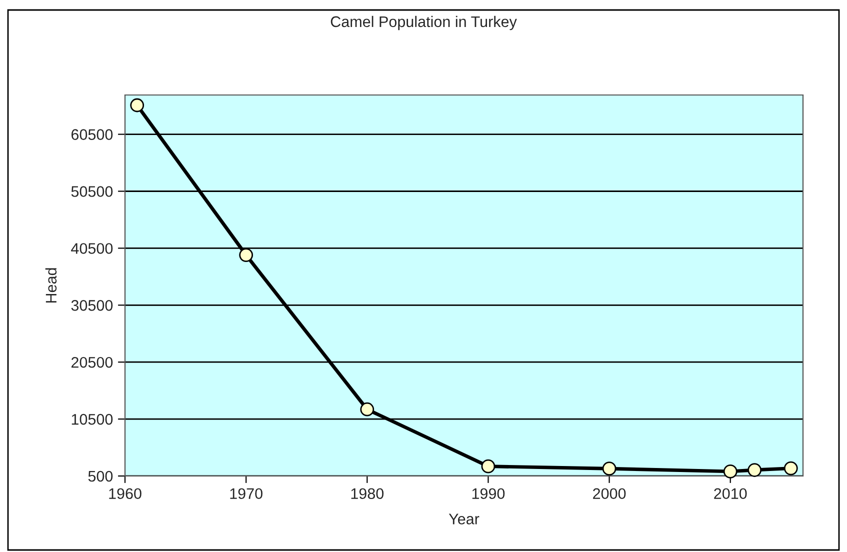  Describe the element at coordinates (92, 305) in the screenshot. I see `y-tick-label: 30500` at that location.